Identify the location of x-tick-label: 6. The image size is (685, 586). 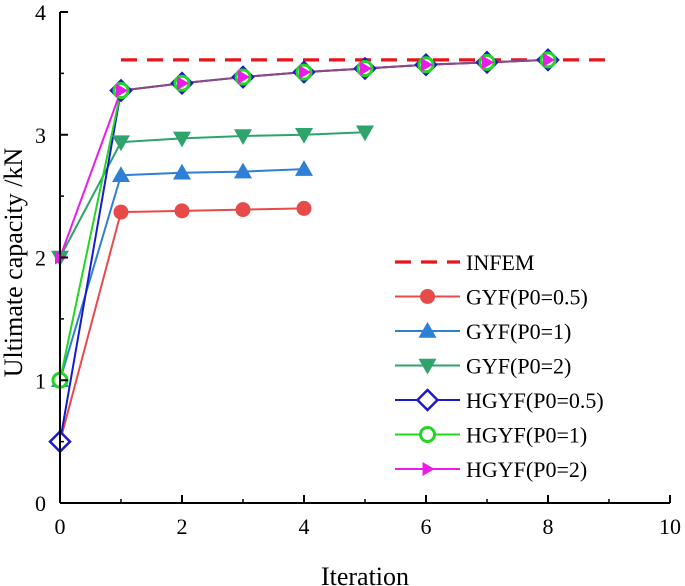
(426, 526).